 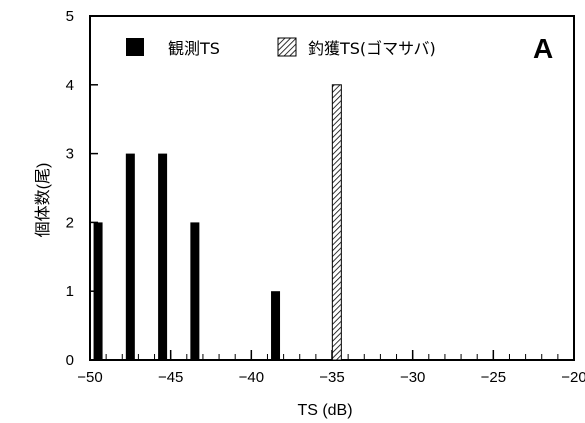 I want to click on y-tick-label: 5, so click(x=70, y=16).